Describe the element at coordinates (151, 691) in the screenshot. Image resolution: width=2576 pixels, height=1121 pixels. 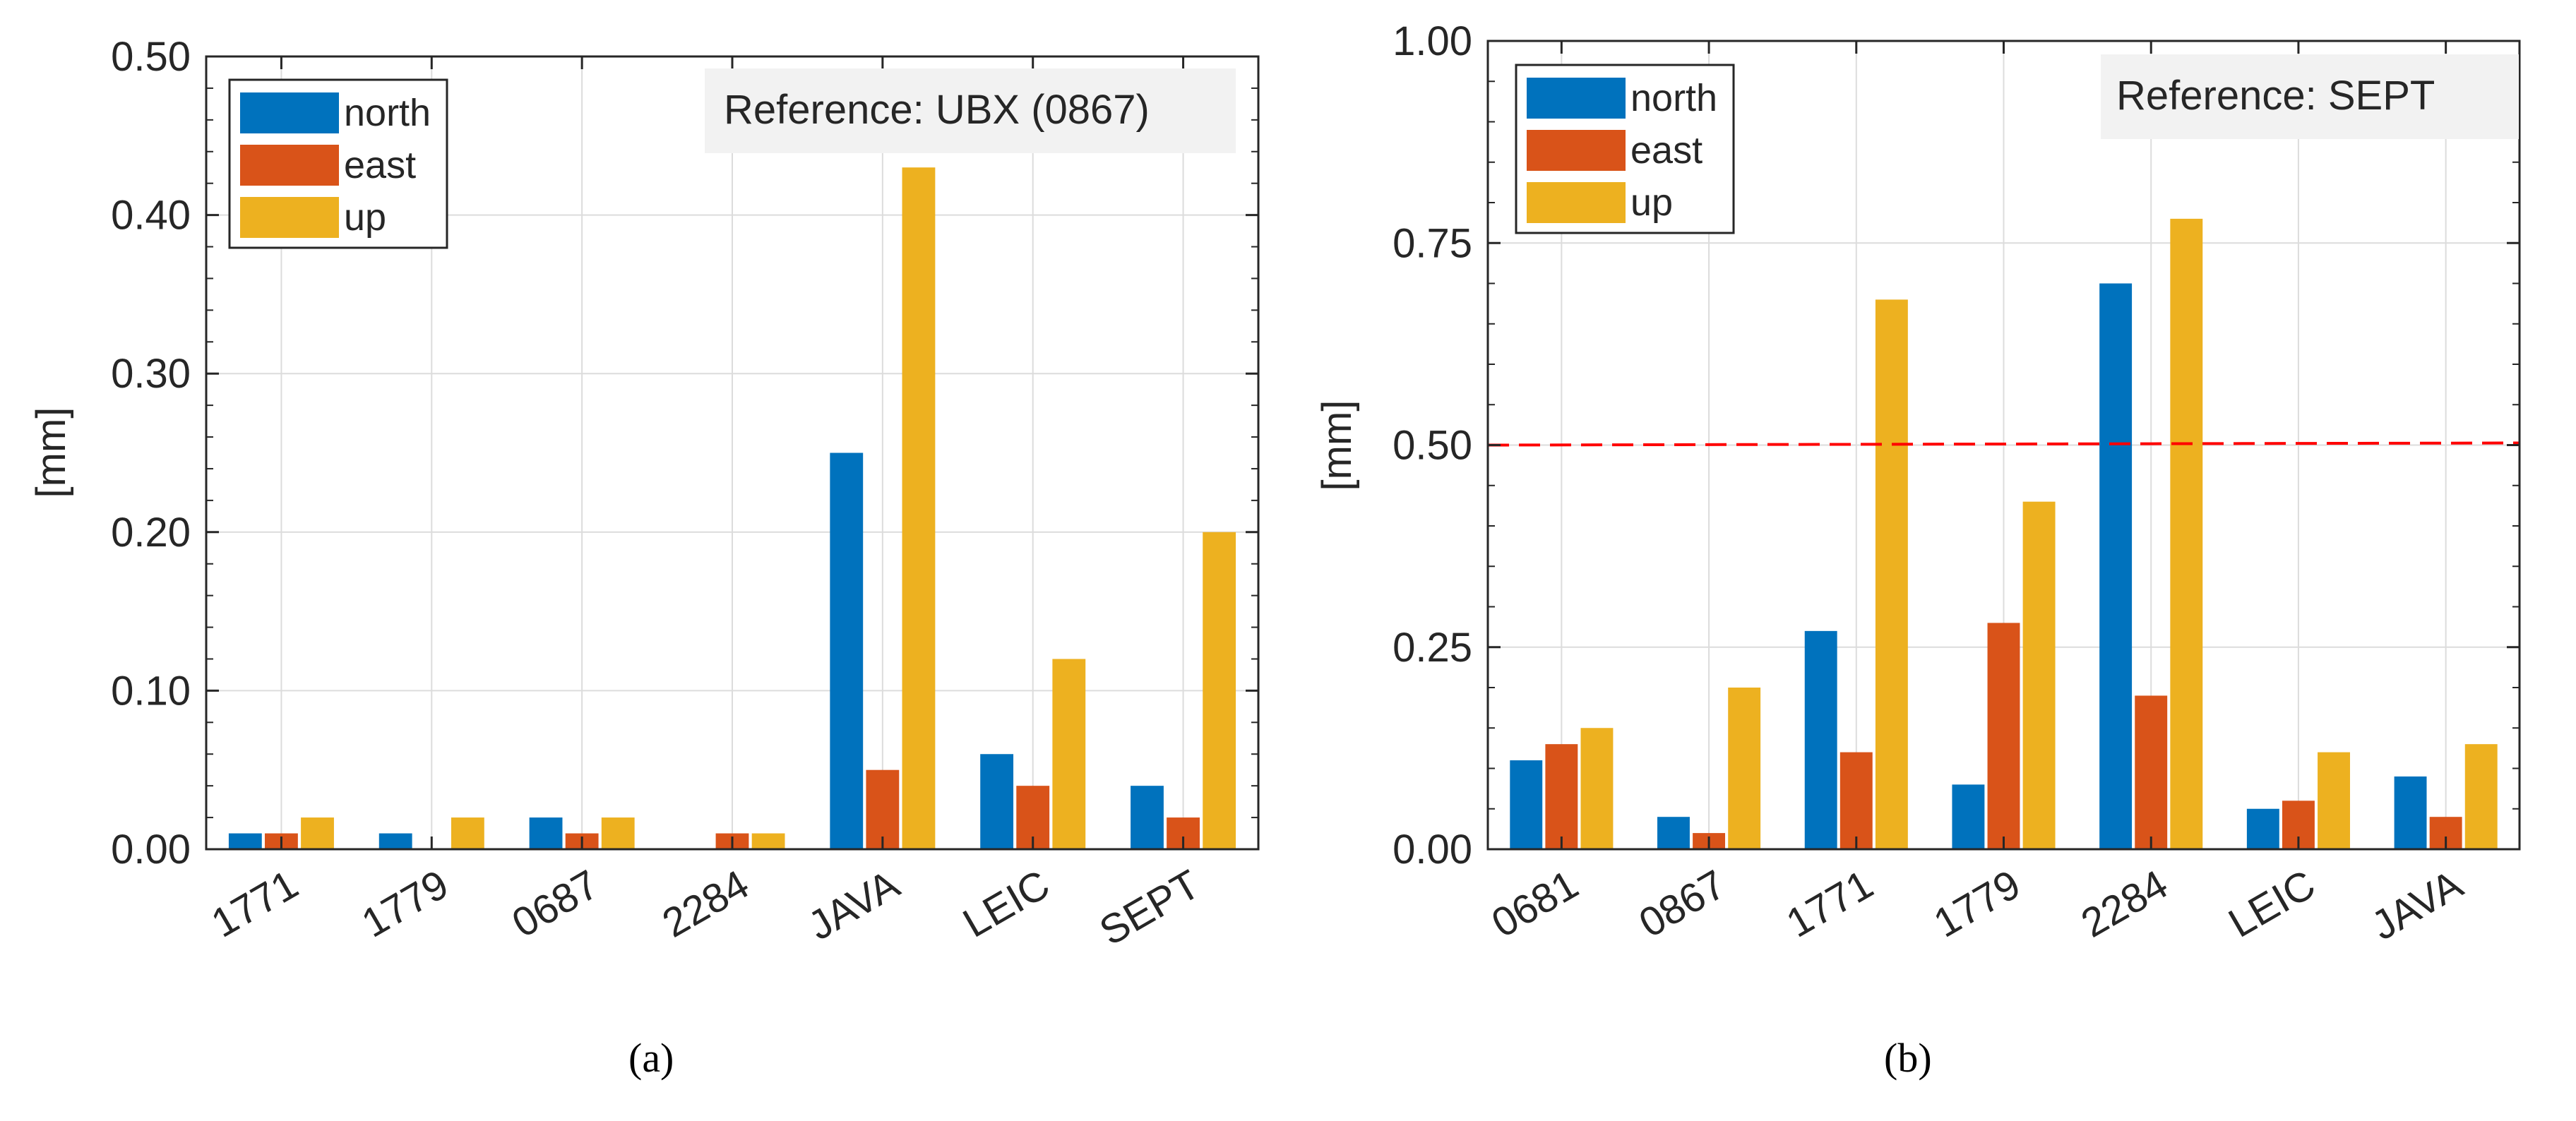
I see `ytick-label: 0.10` at that location.